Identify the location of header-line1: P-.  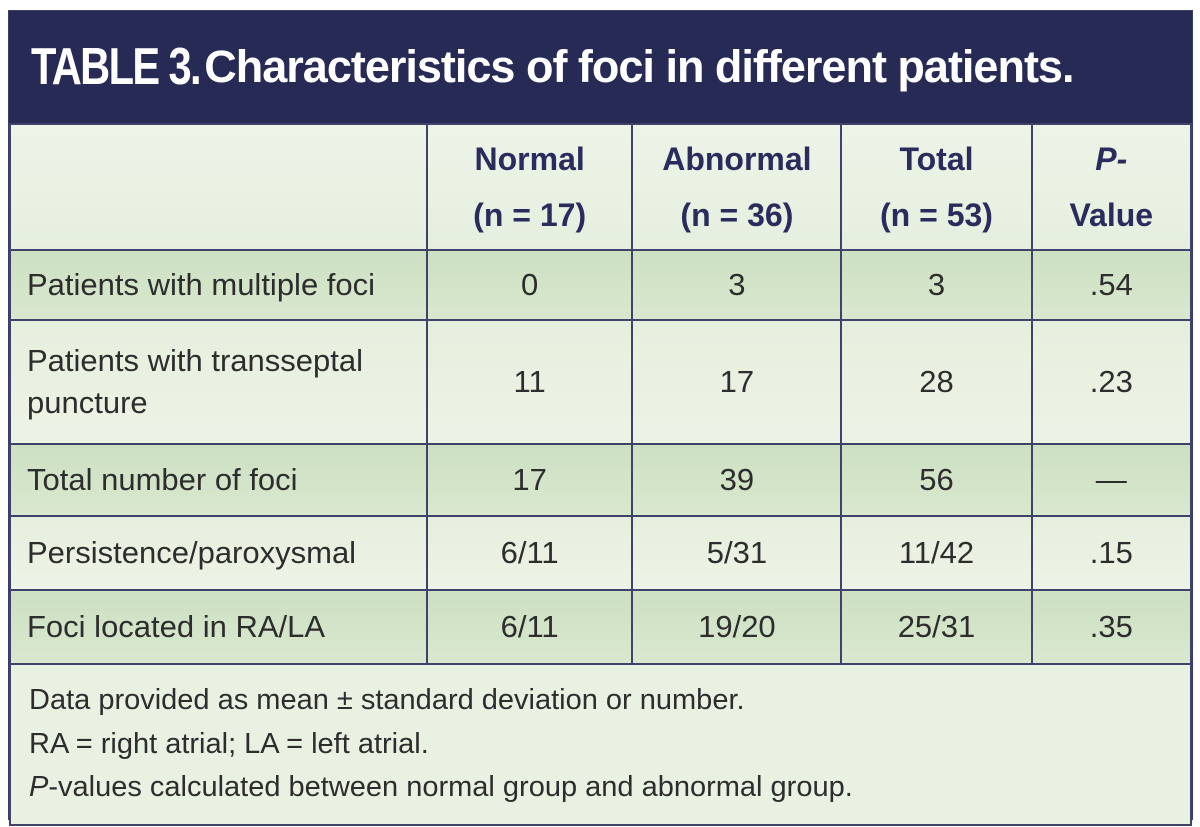
(1111, 159).